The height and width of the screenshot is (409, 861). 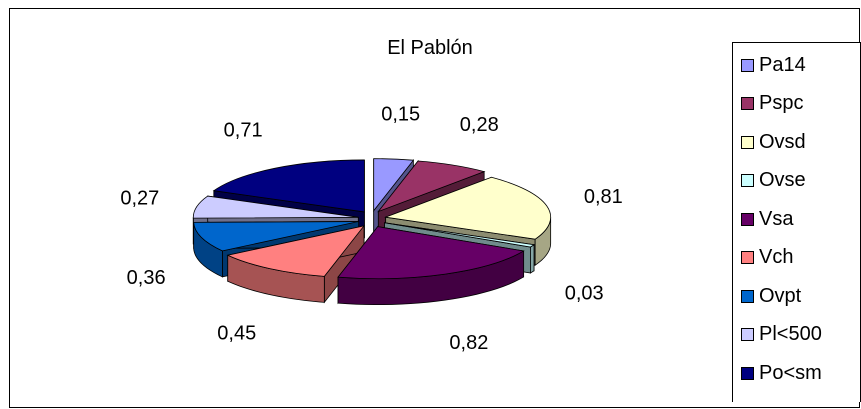 What do you see at coordinates (430, 48) in the screenshot?
I see `chart-title: El Pablón` at bounding box center [430, 48].